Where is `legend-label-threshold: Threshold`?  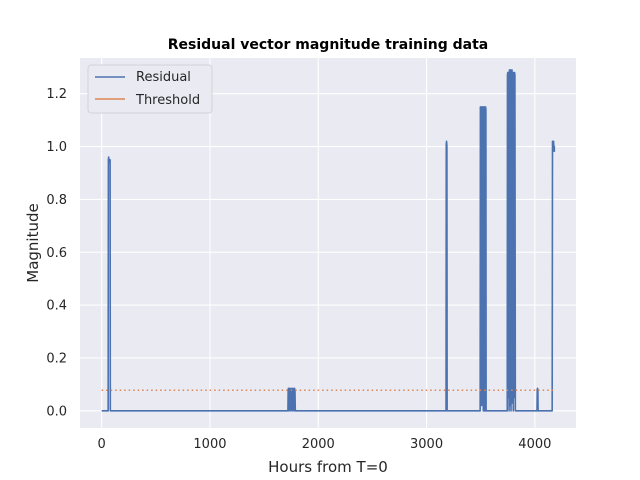 legend-label-threshold: Threshold is located at coordinates (167, 100).